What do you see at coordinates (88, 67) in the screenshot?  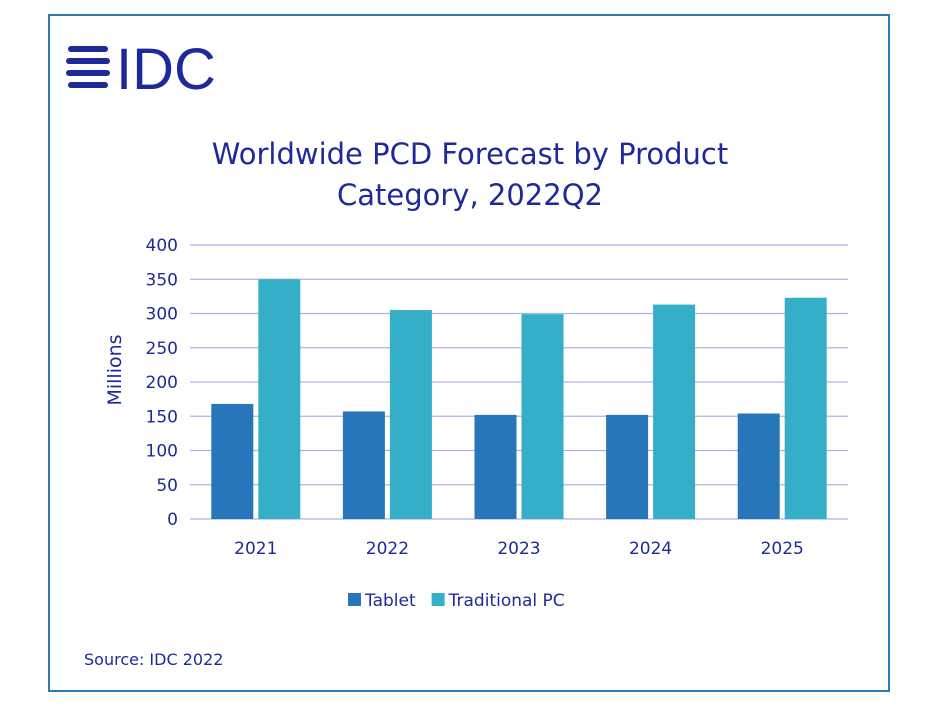 I see `idc-logo-globe-icon` at bounding box center [88, 67].